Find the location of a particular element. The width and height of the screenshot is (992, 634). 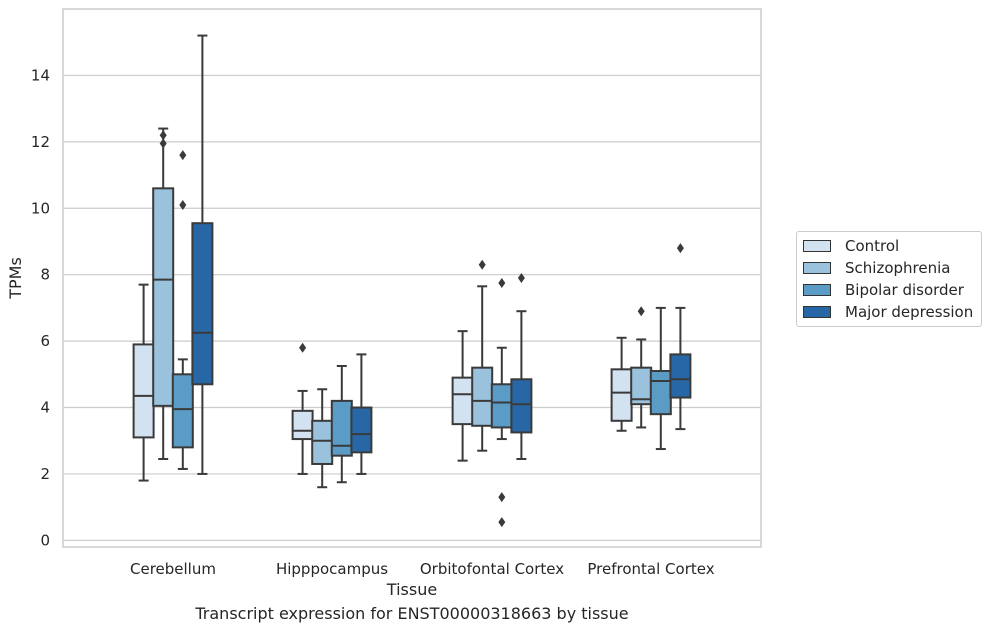

y-tick-label-4: 4 is located at coordinates (45, 408).